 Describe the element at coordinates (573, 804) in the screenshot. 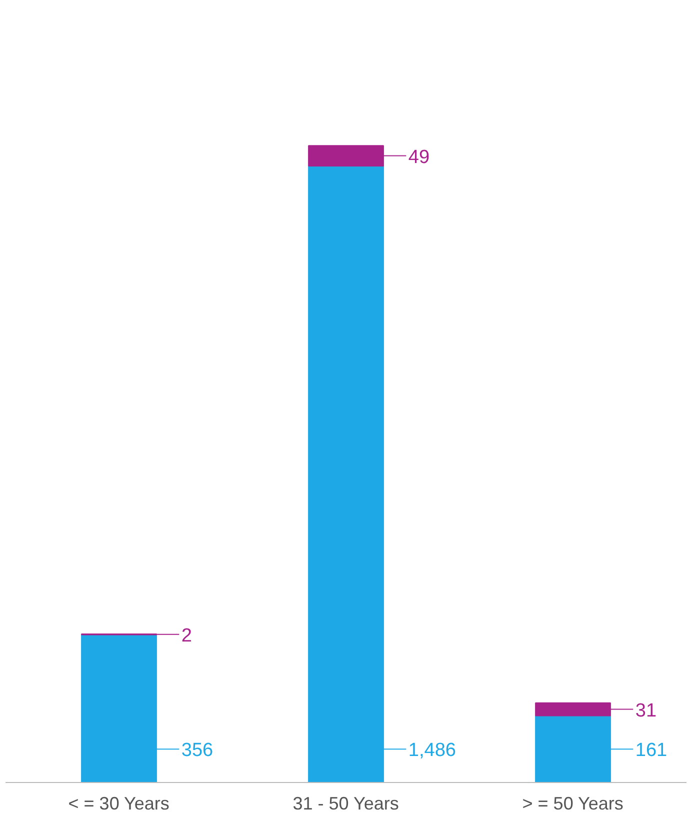

I see `x-tick-label: > = 50 Years` at that location.